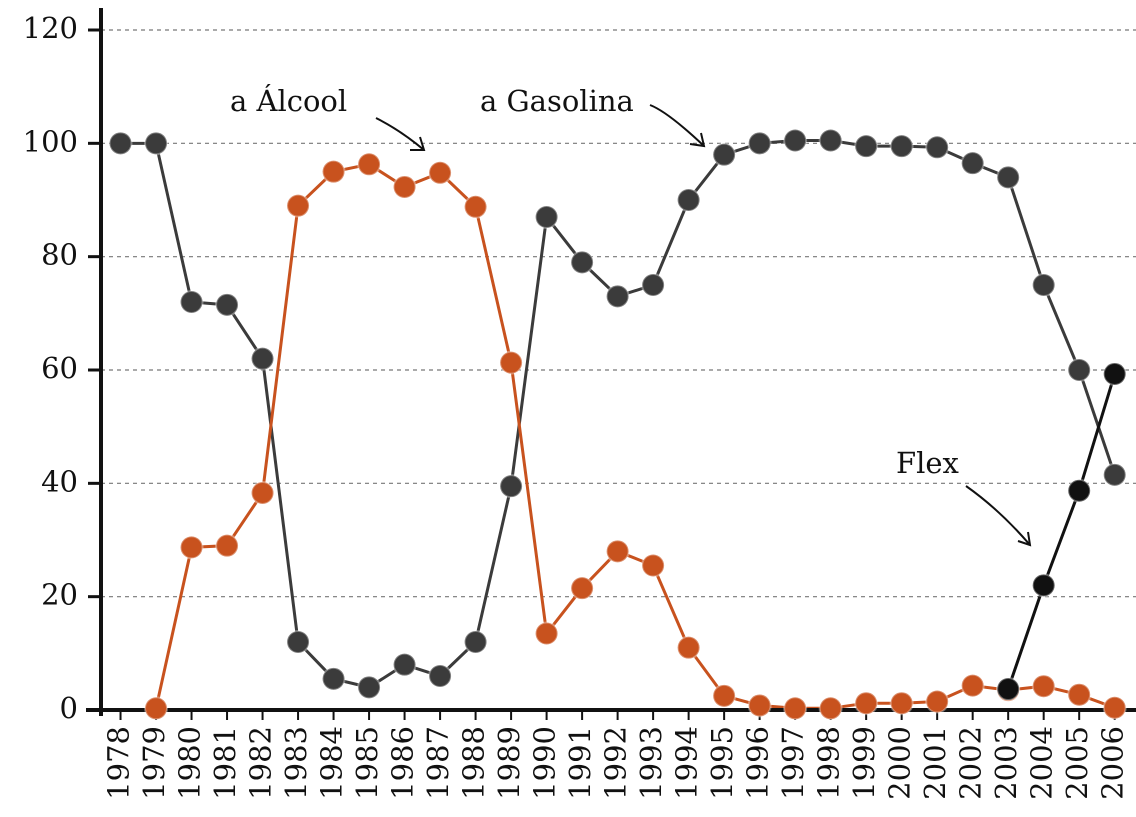  What do you see at coordinates (225, 763) in the screenshot?
I see `x-tick-label: 1981` at bounding box center [225, 763].